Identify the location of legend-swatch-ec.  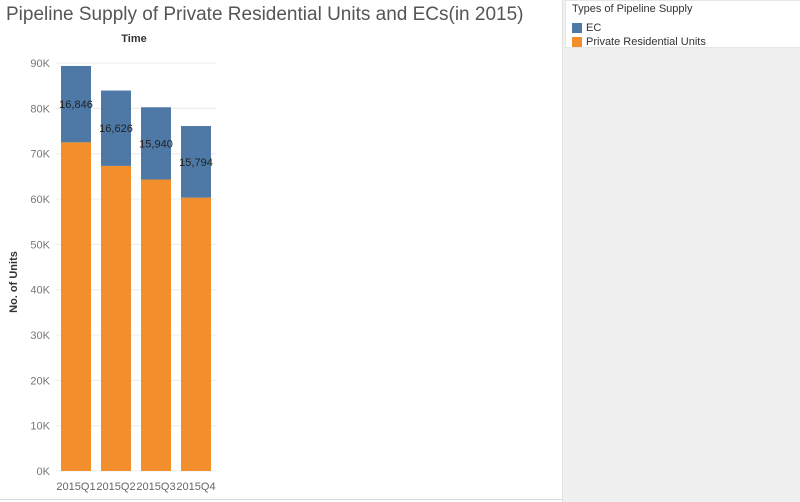
(577, 27).